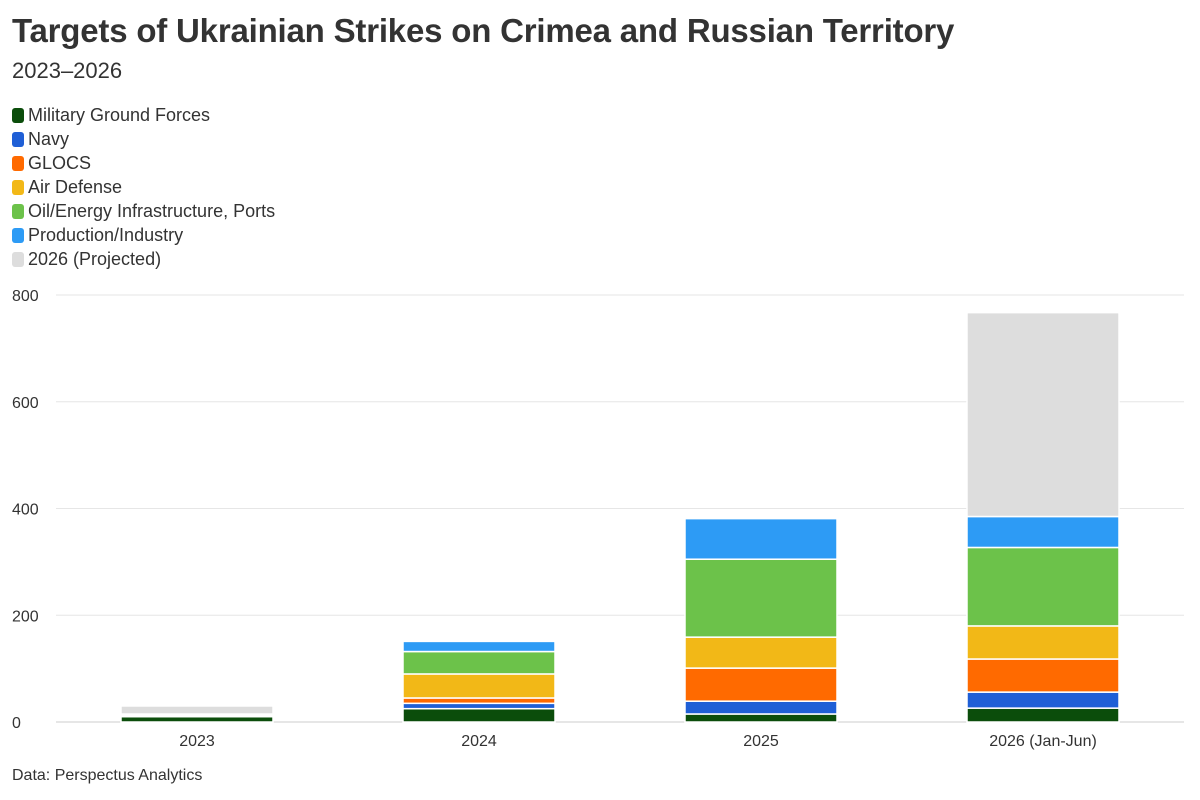 The height and width of the screenshot is (800, 1200). What do you see at coordinates (95, 258) in the screenshot?
I see `legend-label: 2026 (Projected)` at bounding box center [95, 258].